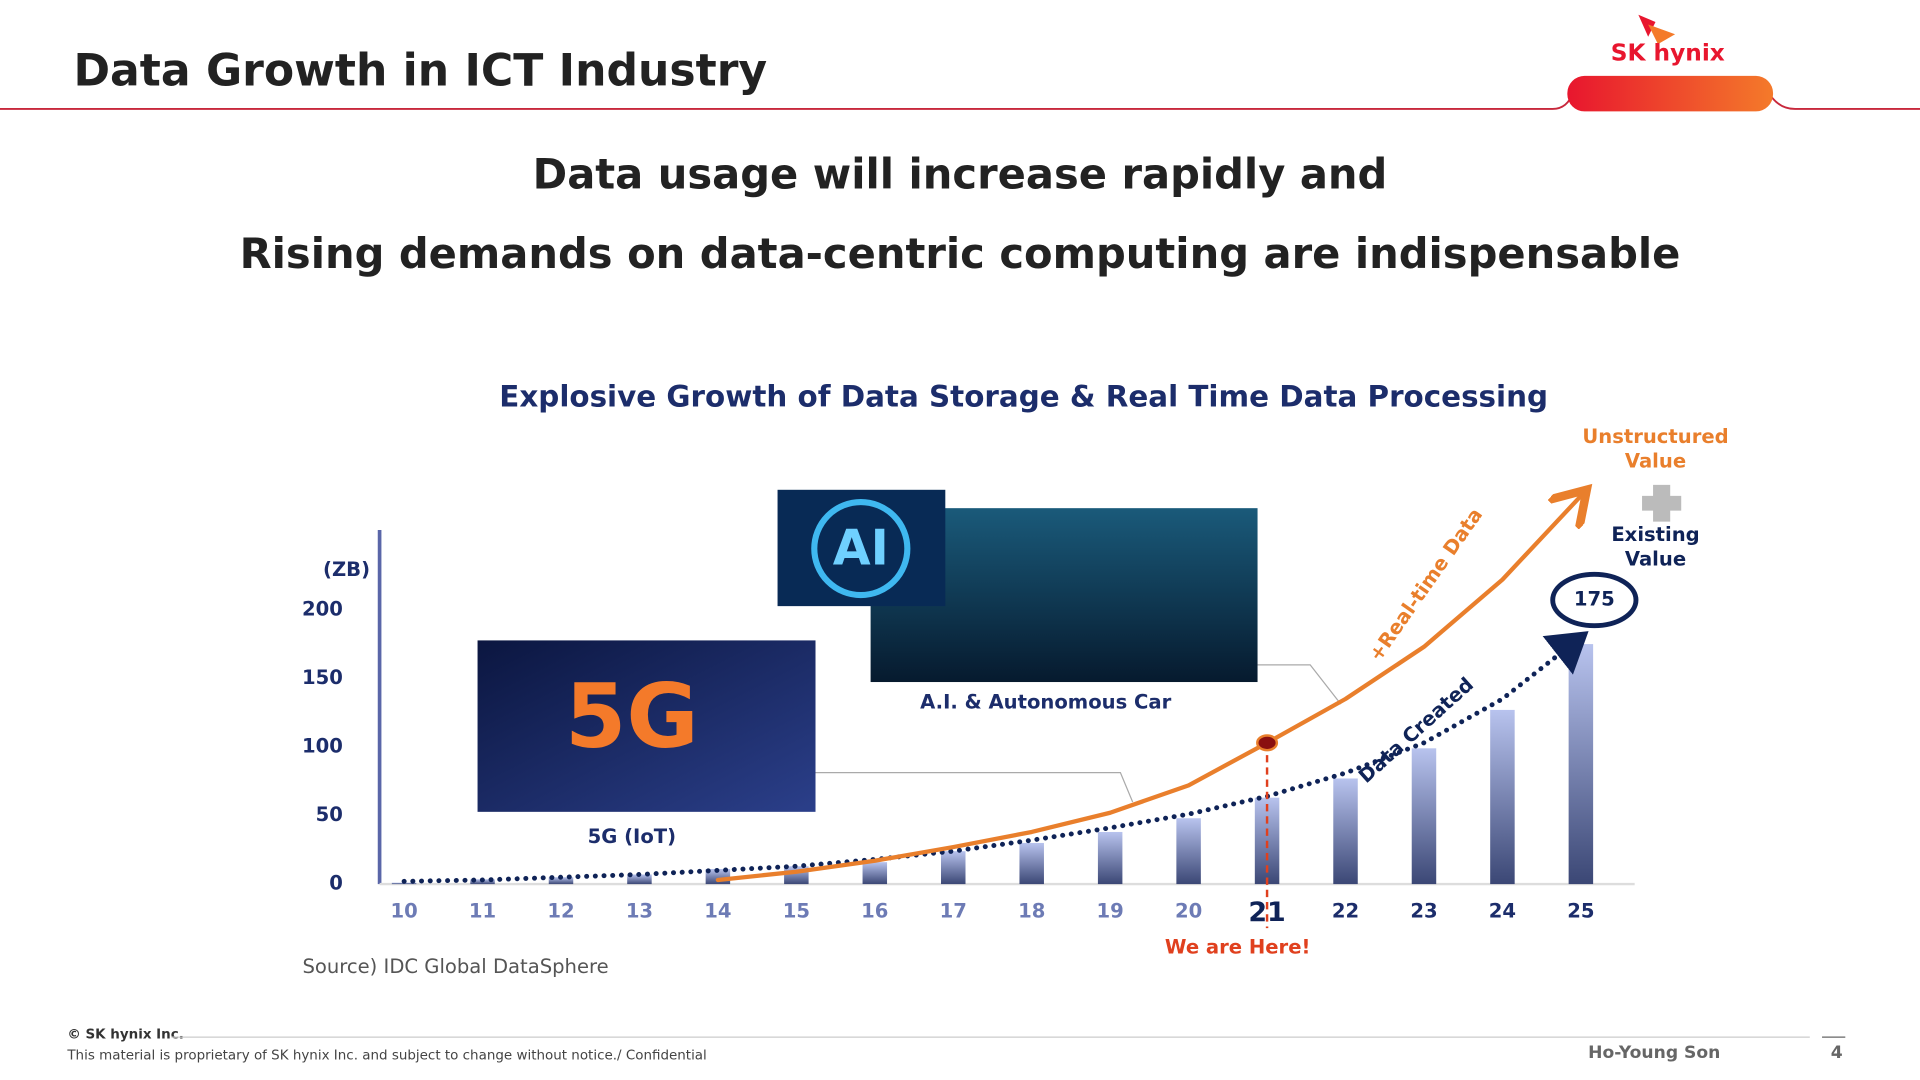  I want to click on x-tick-label: 24, so click(1502, 911).